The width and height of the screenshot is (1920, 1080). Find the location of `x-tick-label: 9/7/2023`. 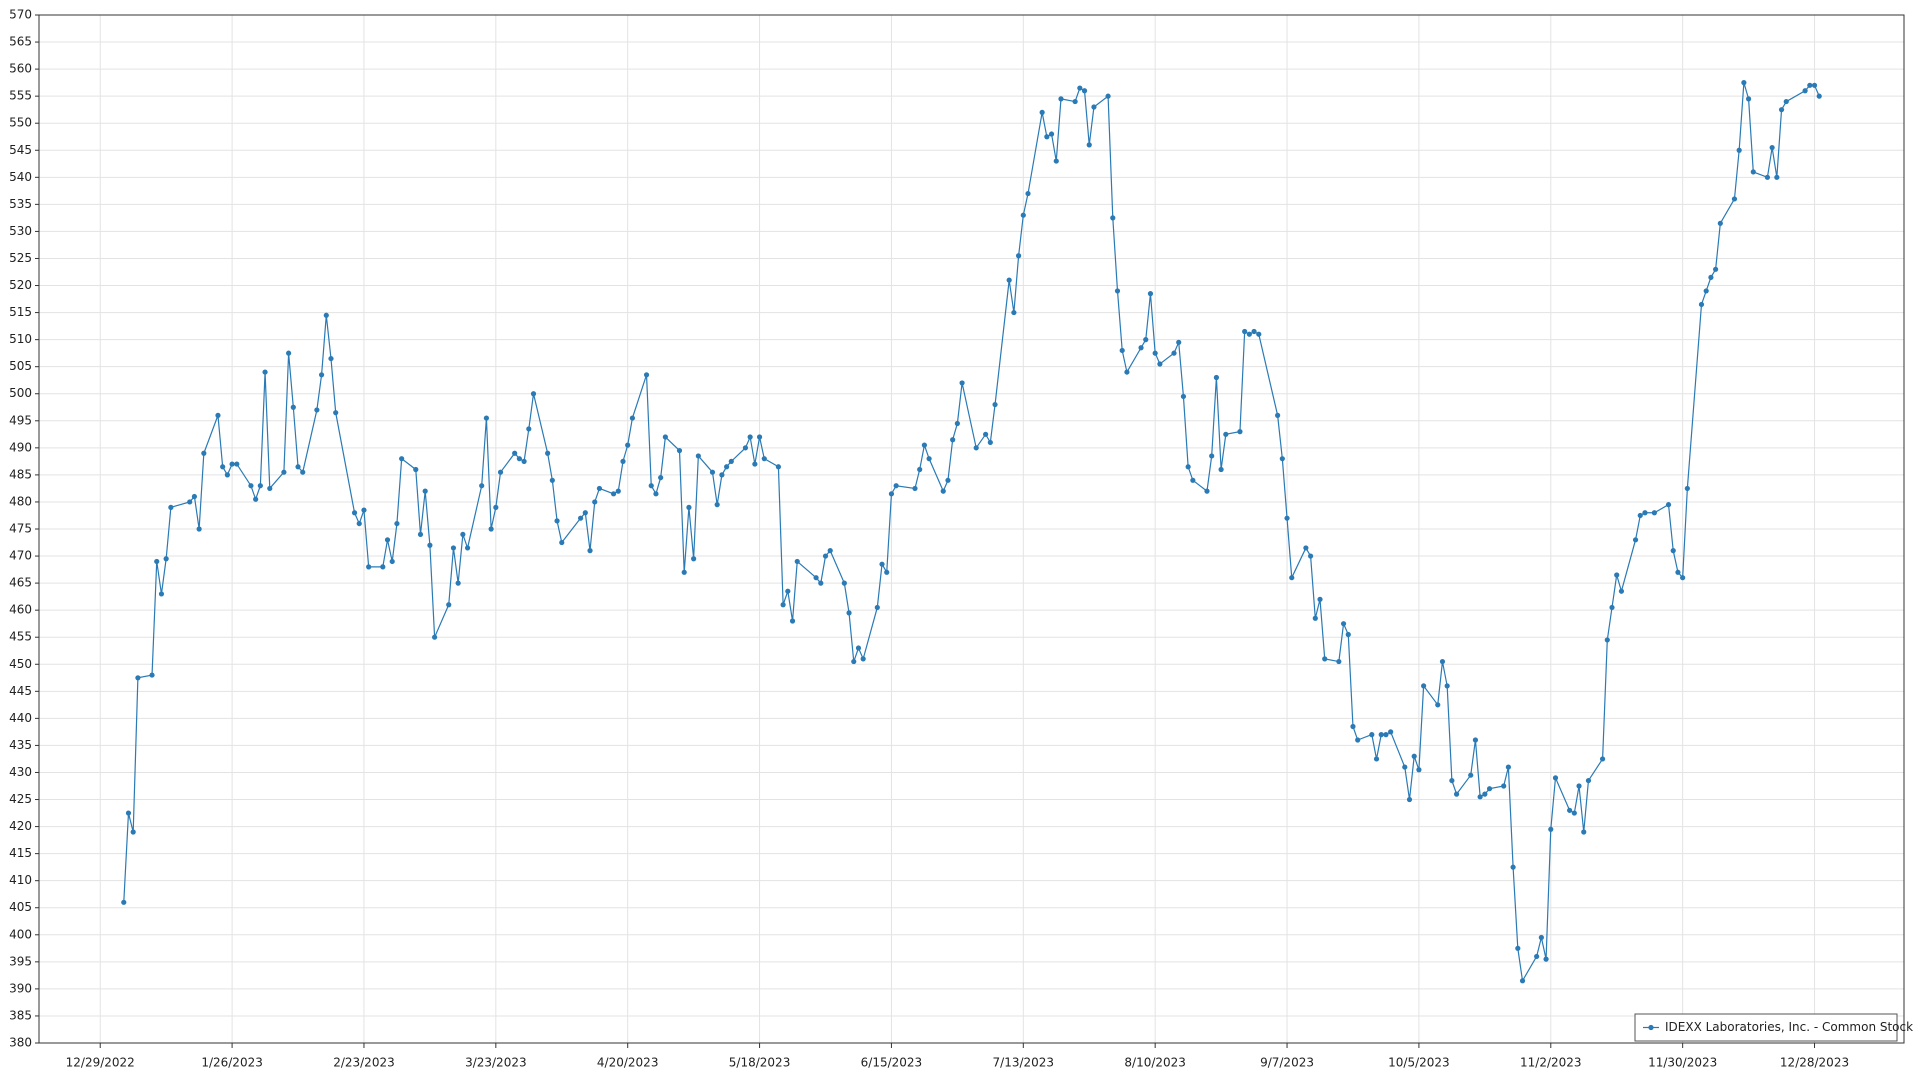

x-tick-label: 9/7/2023 is located at coordinates (1287, 1063).